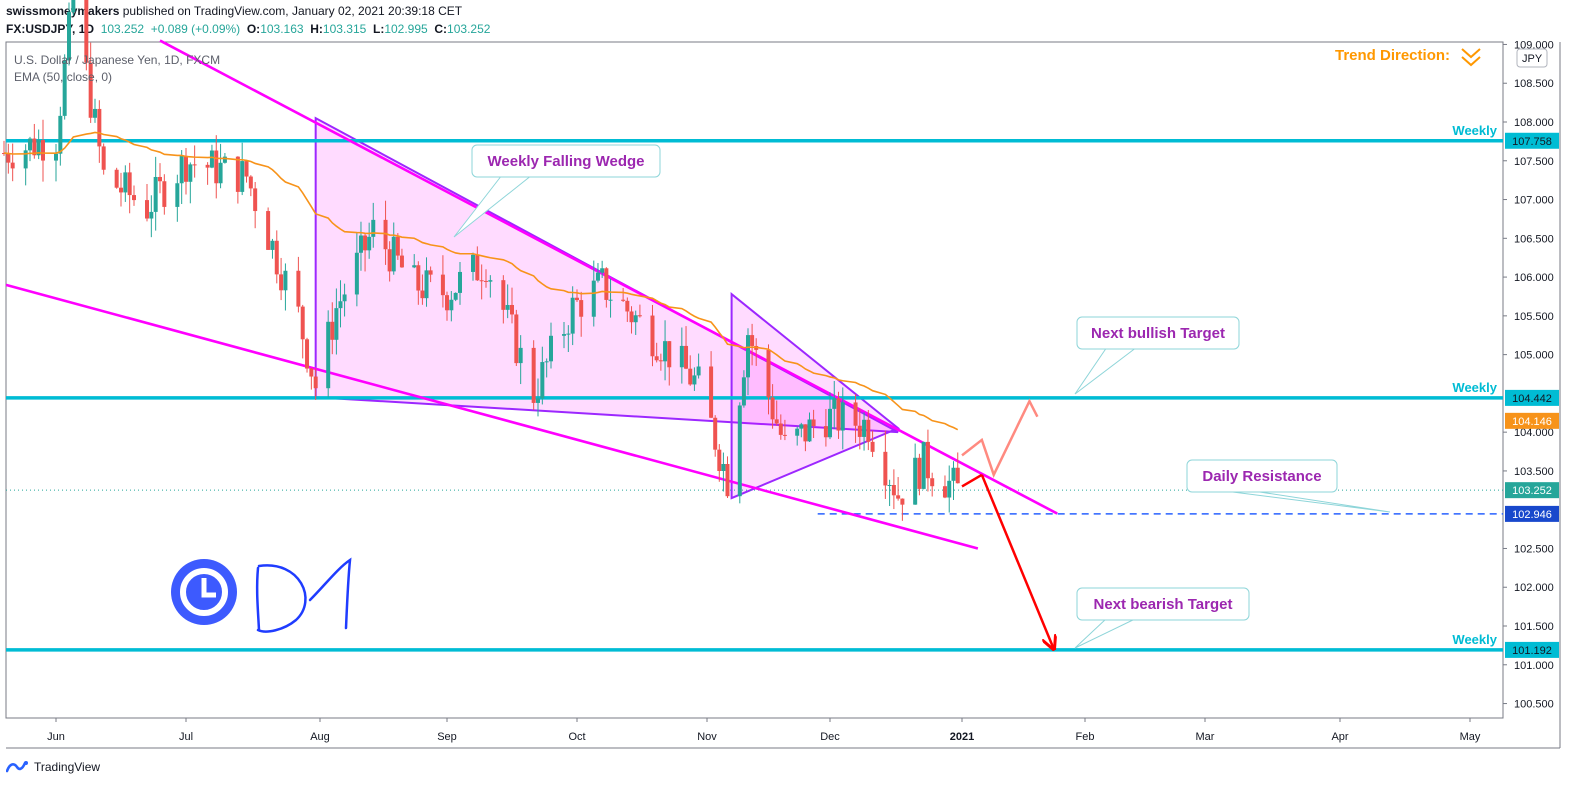 This screenshot has height=795, width=1588. What do you see at coordinates (576, 737) in the screenshot?
I see `time-tick-label: Oct` at bounding box center [576, 737].